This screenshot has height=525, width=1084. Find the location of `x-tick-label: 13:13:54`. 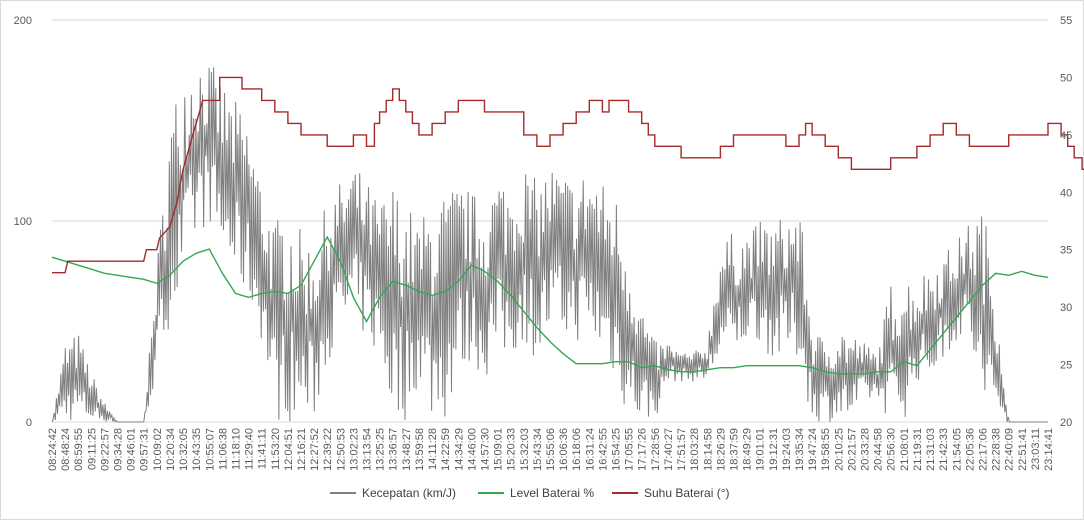

x-tick-label: 13:13:54 is located at coordinates (368, 449).